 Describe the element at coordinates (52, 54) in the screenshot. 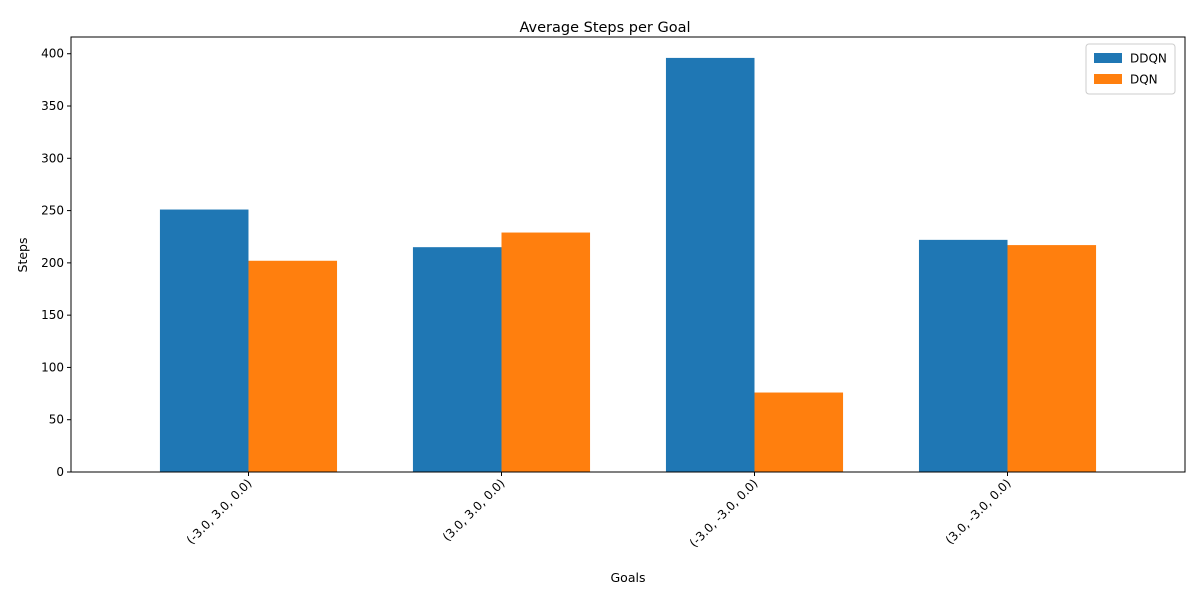

I see `y-tick-label: 400` at that location.